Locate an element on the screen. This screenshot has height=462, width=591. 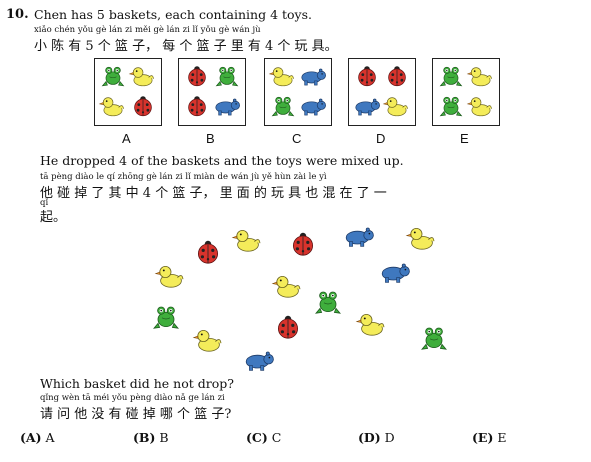
basket-label: D is located at coordinates (381, 138).